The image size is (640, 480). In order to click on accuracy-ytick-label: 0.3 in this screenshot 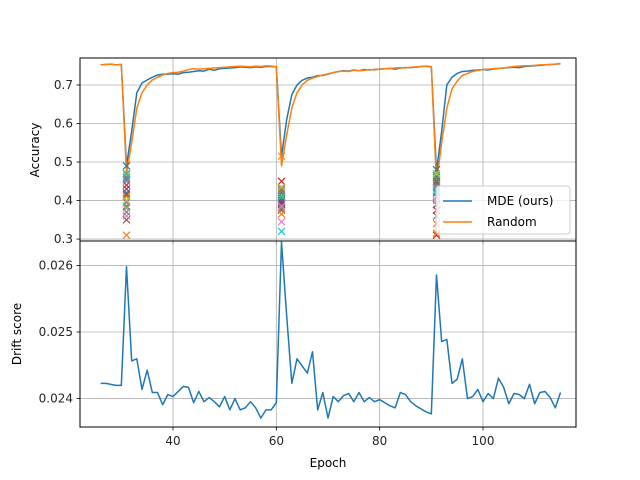, I will do `click(63, 239)`.